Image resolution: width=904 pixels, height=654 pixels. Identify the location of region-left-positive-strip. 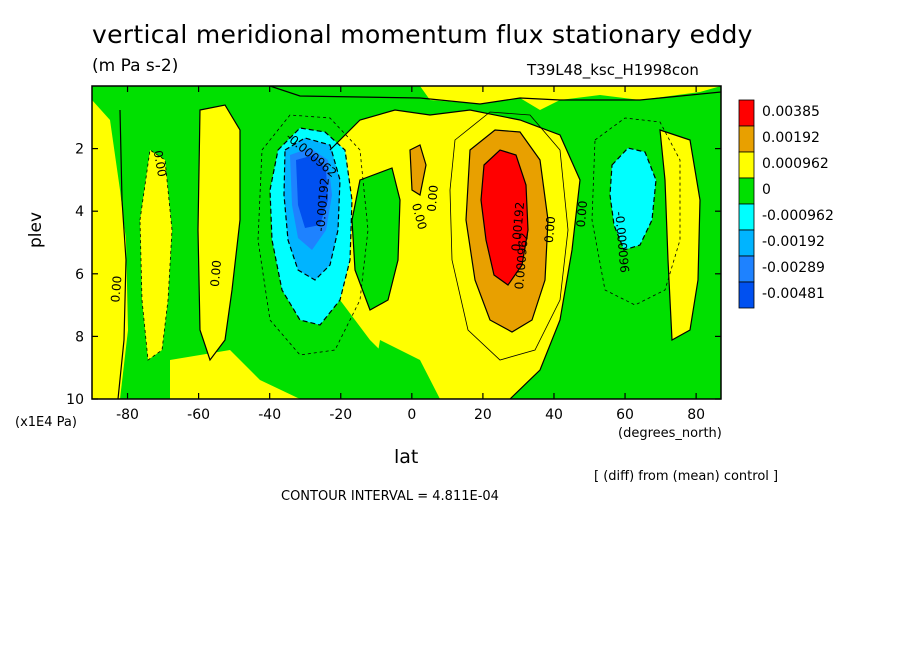
(110, 249).